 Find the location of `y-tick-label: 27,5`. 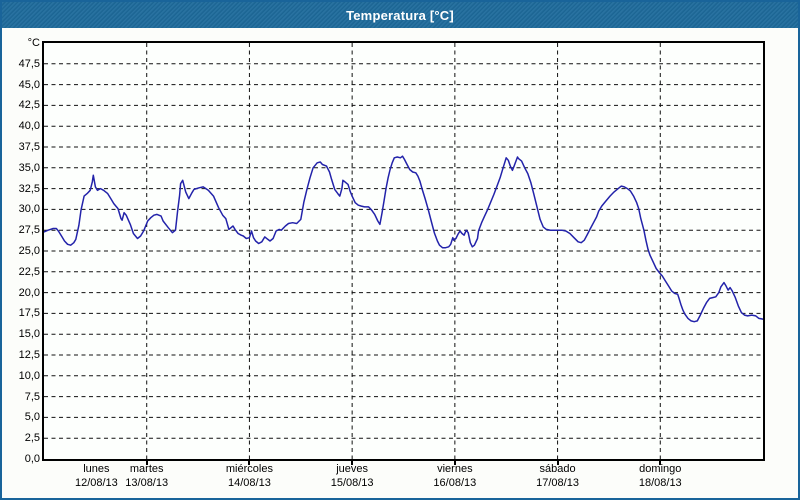

y-tick-label: 27,5 is located at coordinates (29, 230).